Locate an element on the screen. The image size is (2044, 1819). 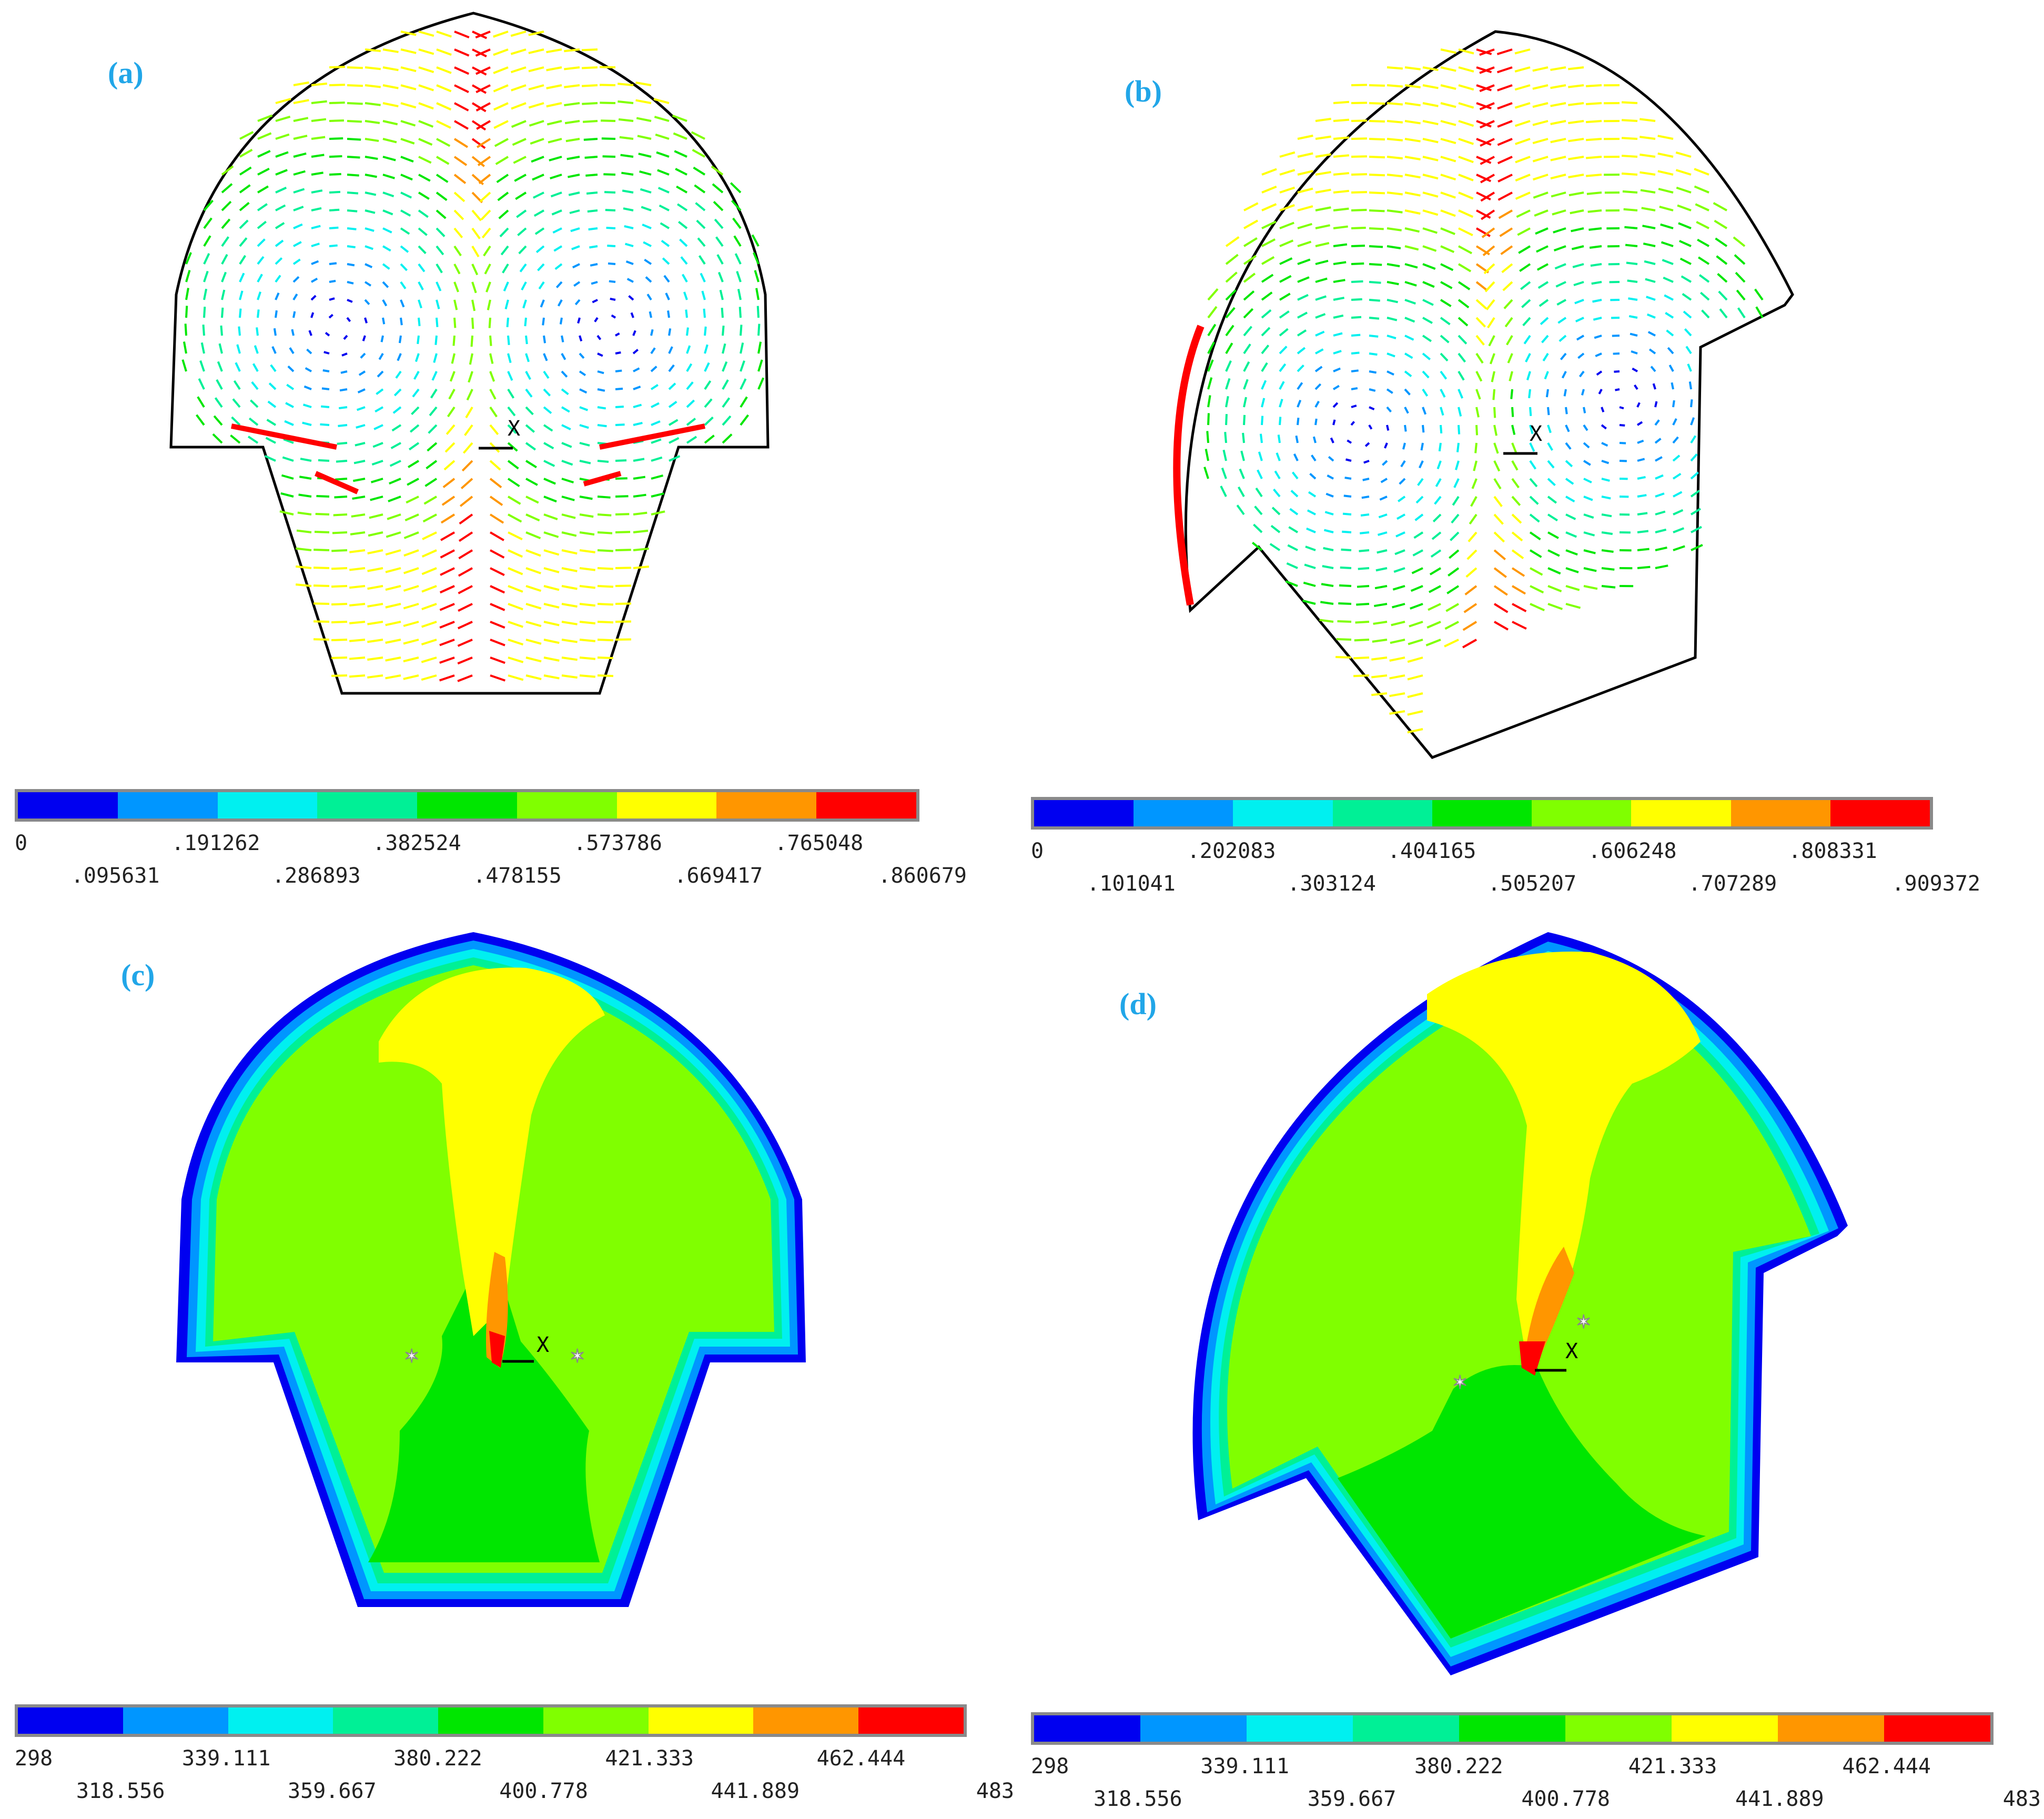
legend_c-lower-tick: 318.556 is located at coordinates (120, 1791).